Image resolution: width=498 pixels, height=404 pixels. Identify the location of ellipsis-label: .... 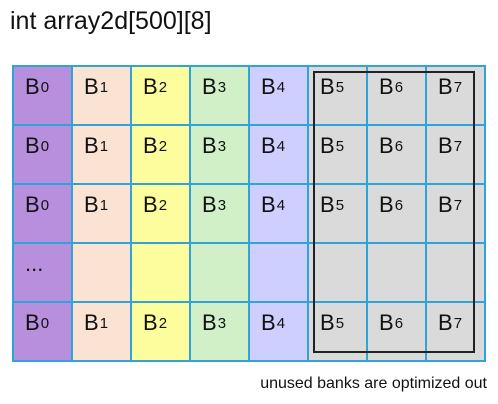
(34, 263).